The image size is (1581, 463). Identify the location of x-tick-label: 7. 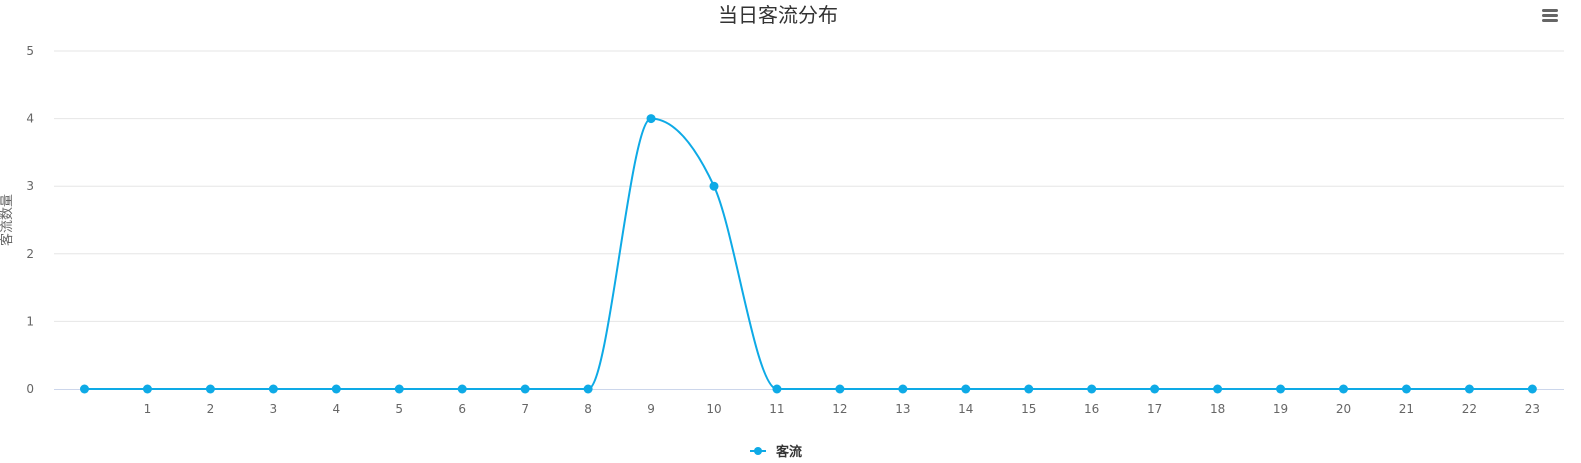
(525, 409).